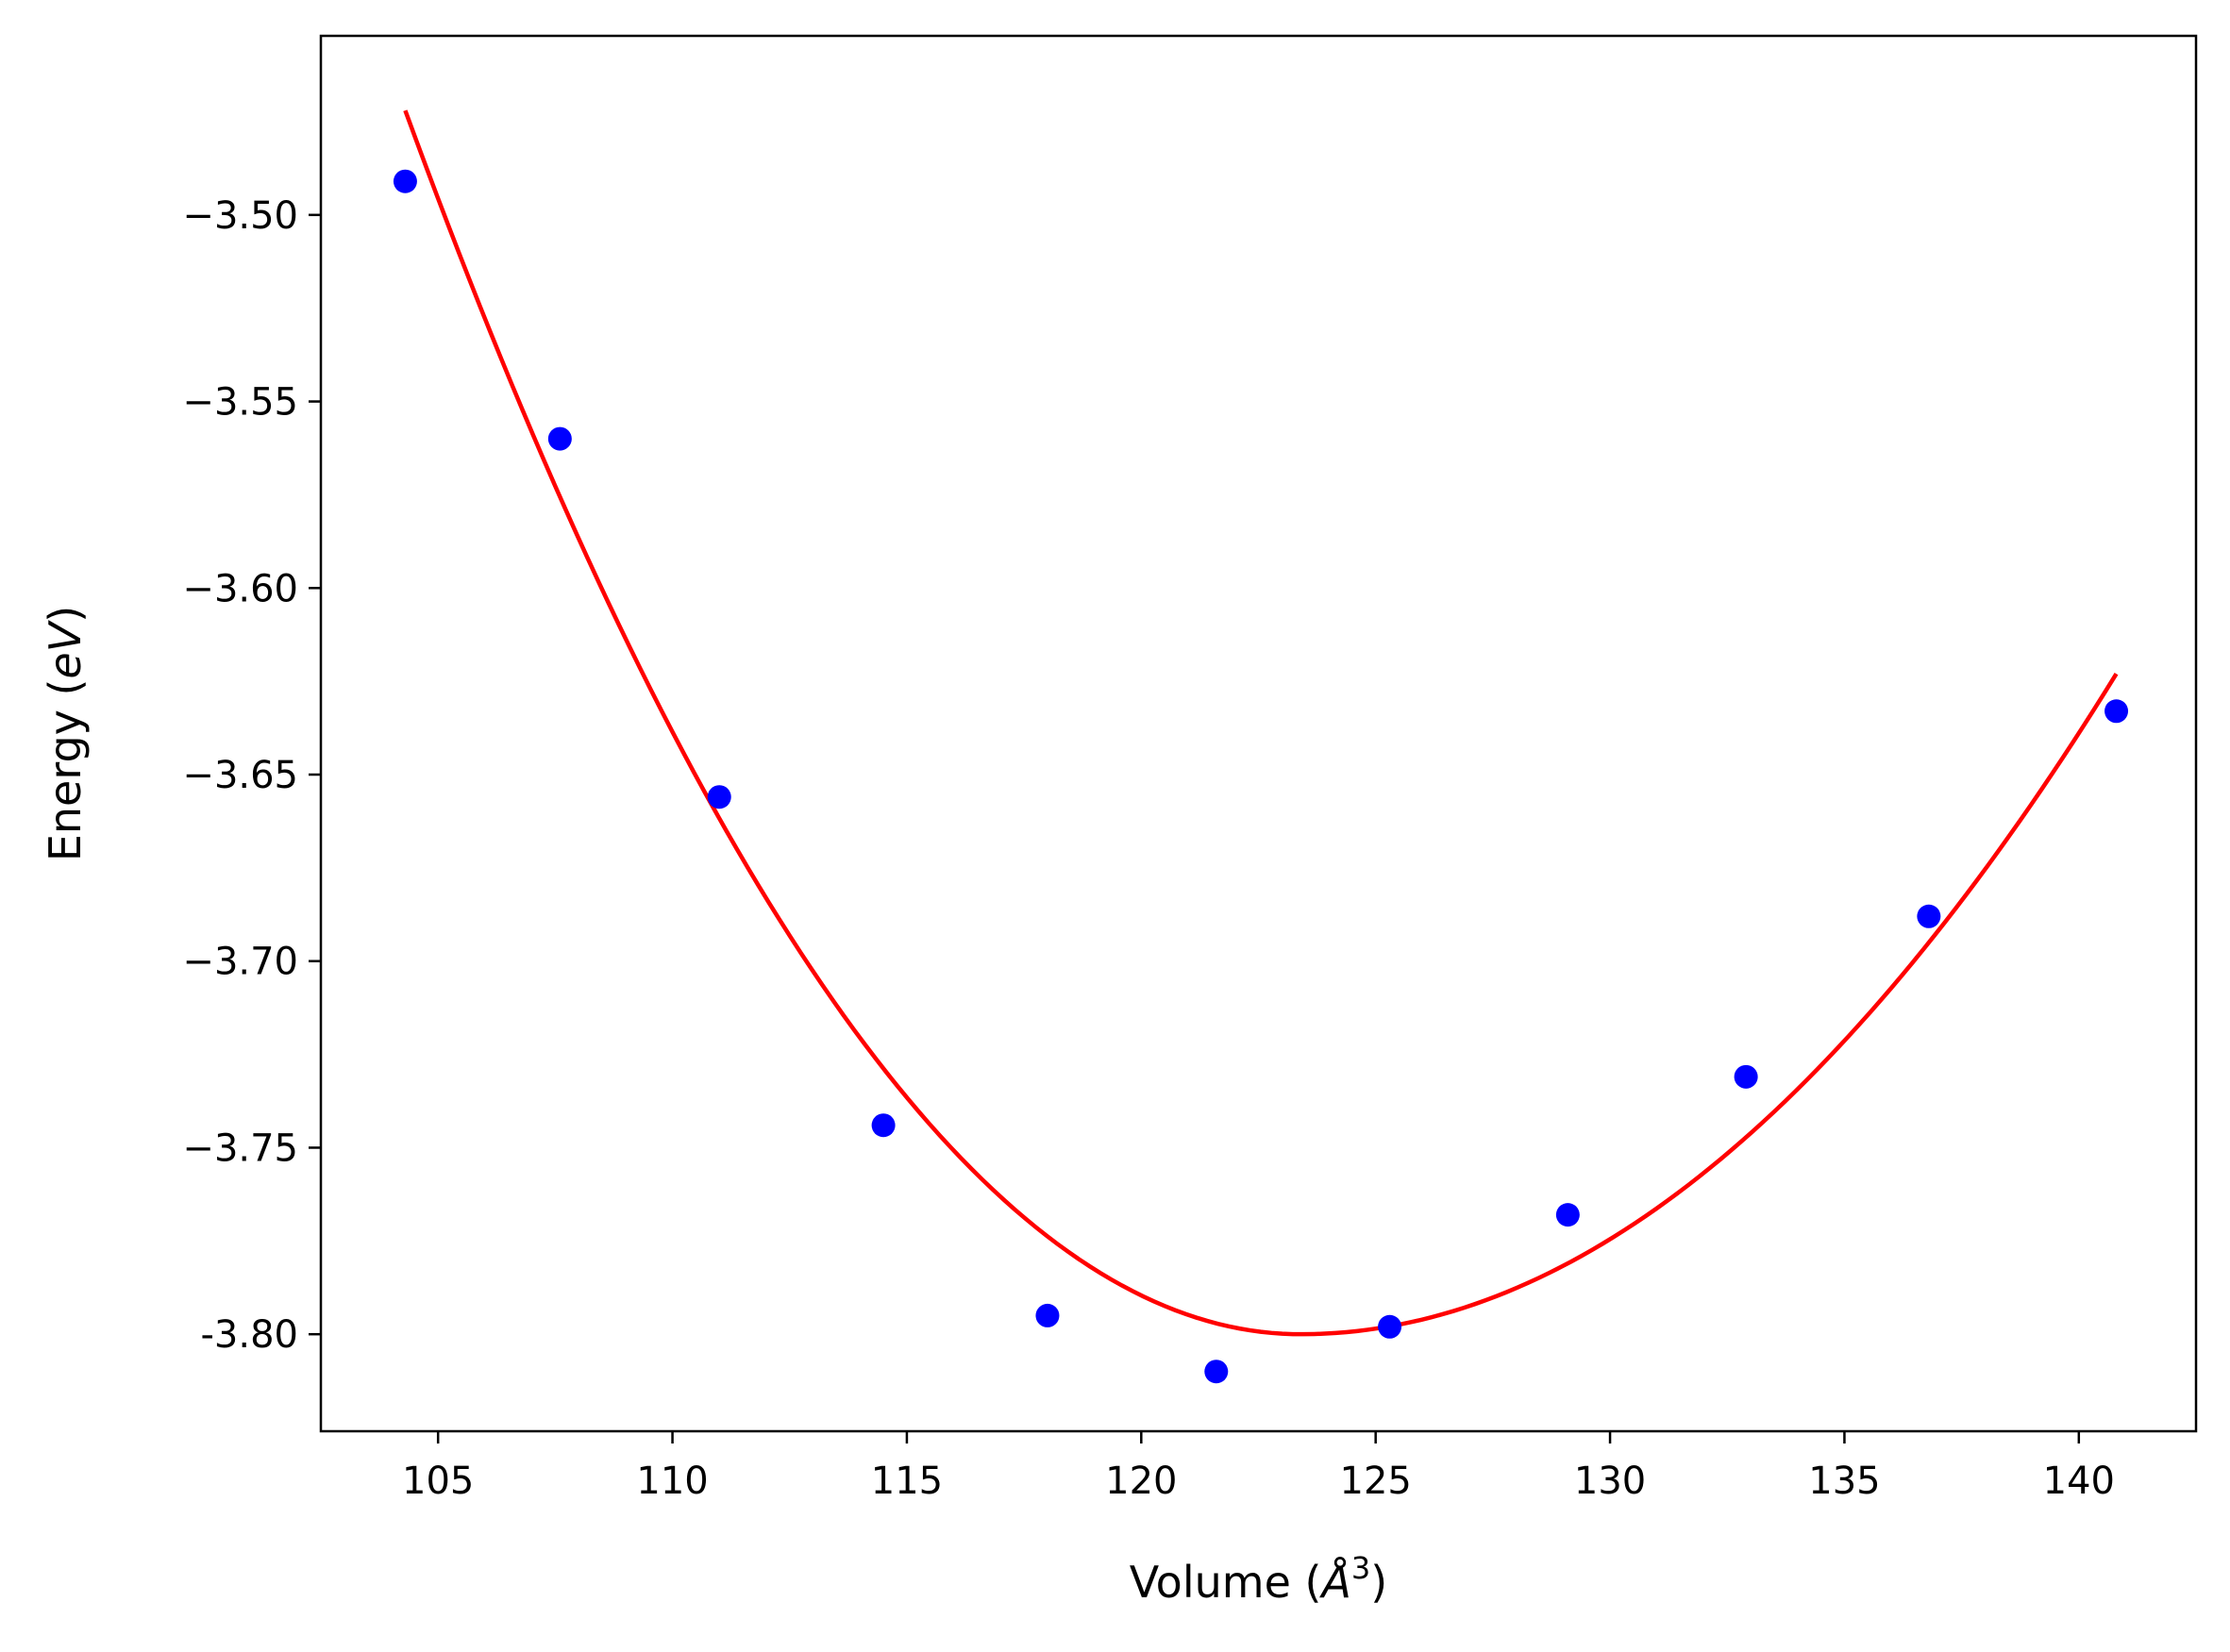 The width and height of the screenshot is (2230, 1652). What do you see at coordinates (907, 1481) in the screenshot?
I see `x-tick-label: 115` at bounding box center [907, 1481].